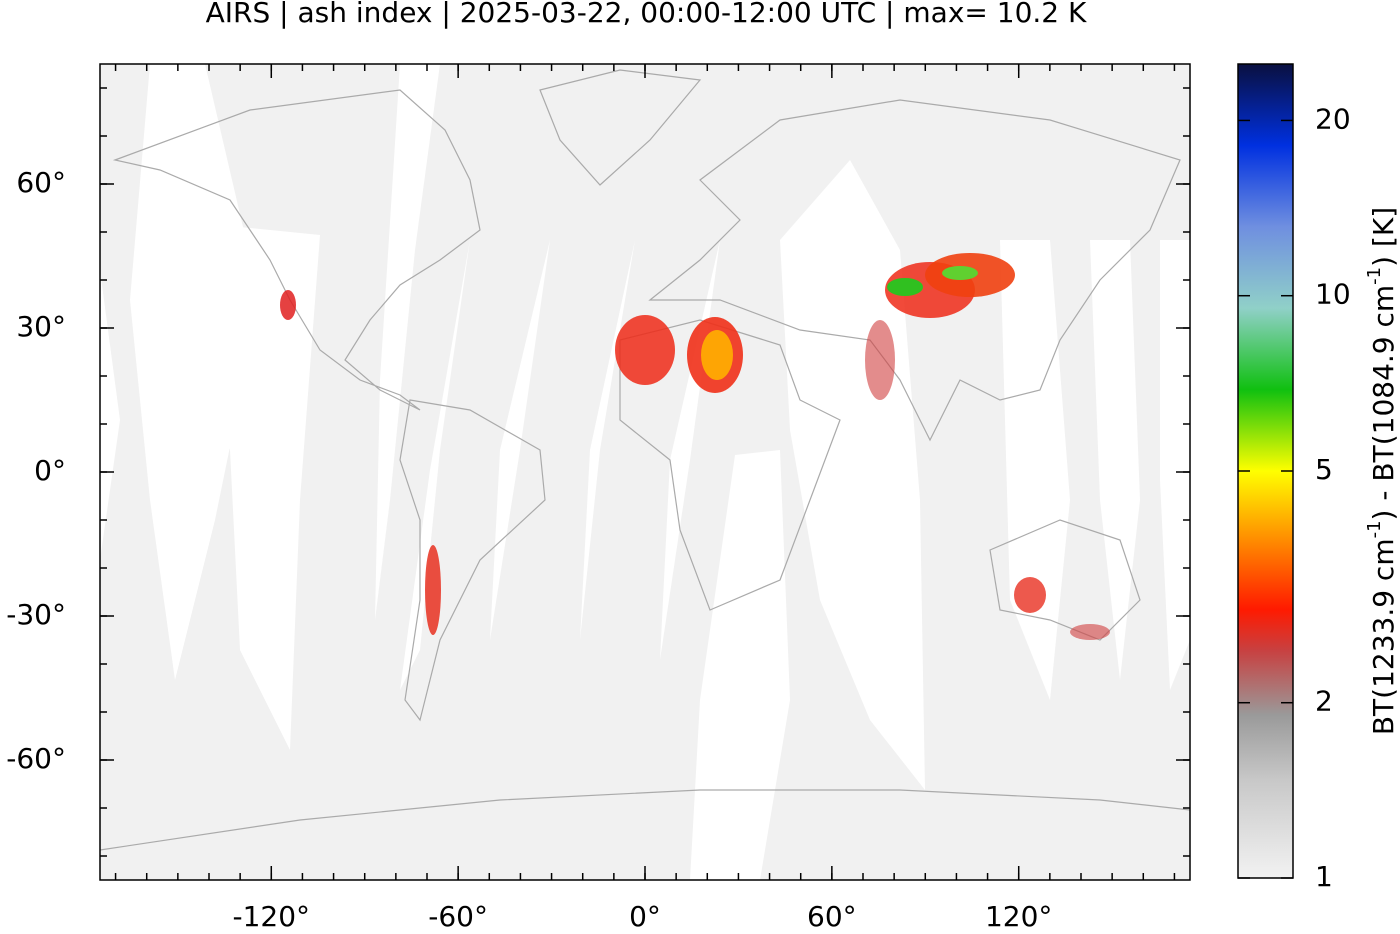  What do you see at coordinates (645, 915) in the screenshot?
I see `x-tick-label: 0°` at bounding box center [645, 915].